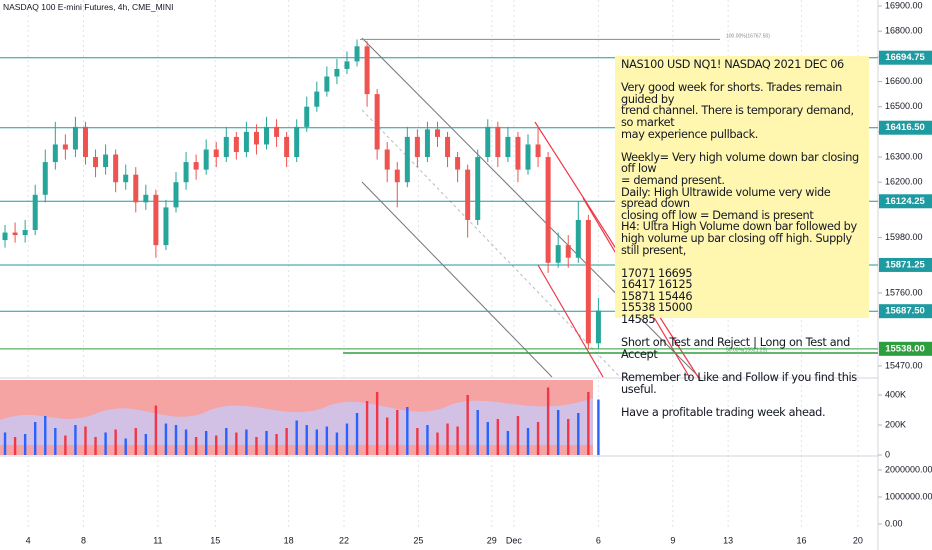 The height and width of the screenshot is (550, 932). What do you see at coordinates (570, 321) in the screenshot?
I see `red-channel-line` at bounding box center [570, 321].